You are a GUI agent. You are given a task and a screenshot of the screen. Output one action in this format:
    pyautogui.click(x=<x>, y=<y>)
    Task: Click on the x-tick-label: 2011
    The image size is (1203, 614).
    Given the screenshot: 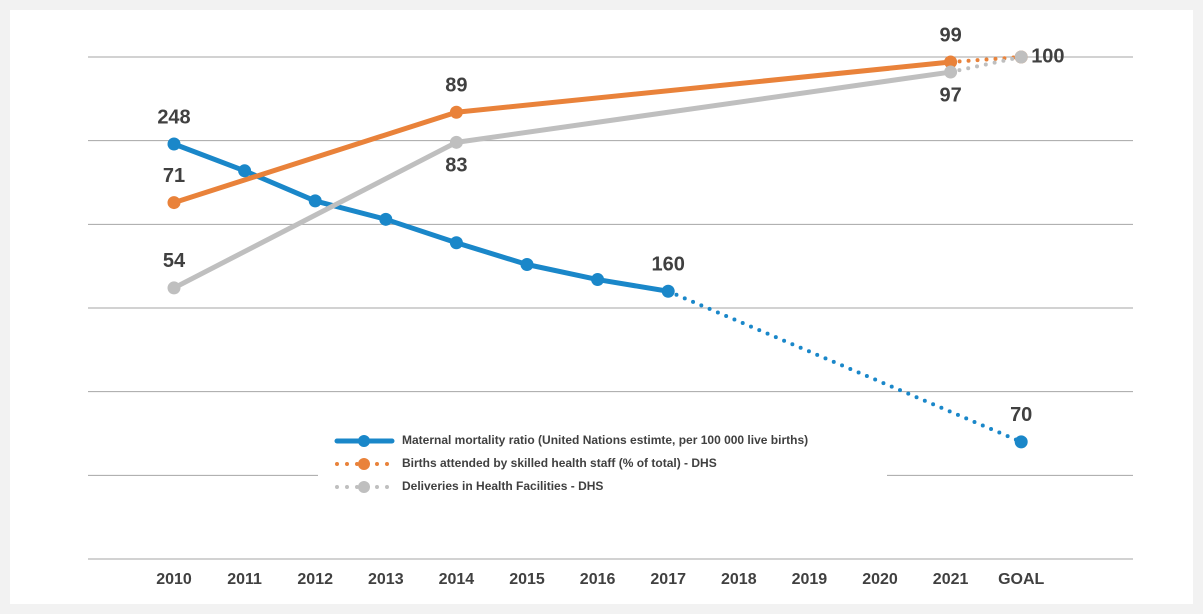 What is the action you would take?
    pyautogui.click(x=244, y=579)
    